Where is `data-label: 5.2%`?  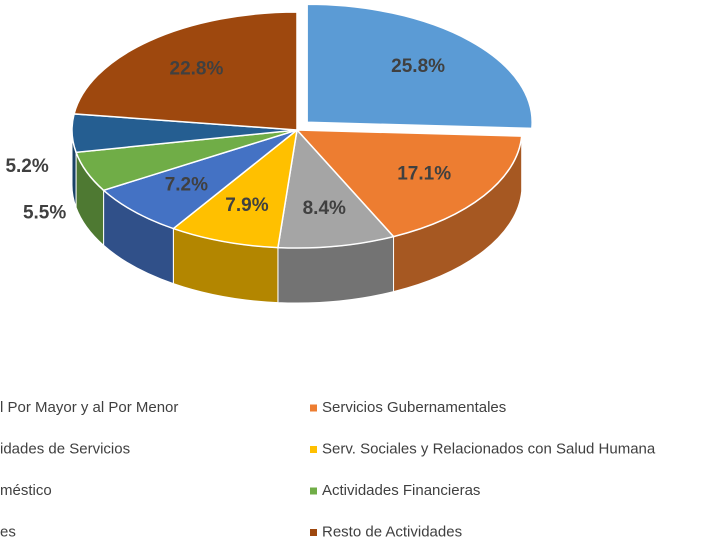 data-label: 5.2% is located at coordinates (26, 166).